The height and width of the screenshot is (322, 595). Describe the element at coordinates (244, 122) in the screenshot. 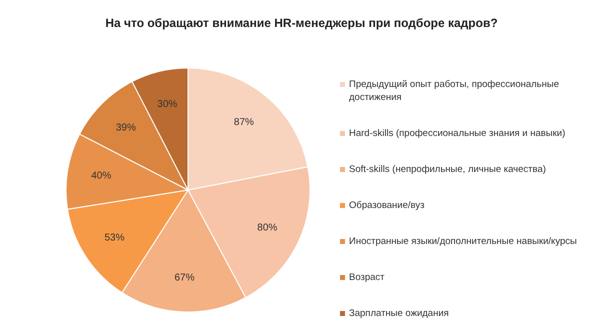

I see `data-label: 87%` at that location.